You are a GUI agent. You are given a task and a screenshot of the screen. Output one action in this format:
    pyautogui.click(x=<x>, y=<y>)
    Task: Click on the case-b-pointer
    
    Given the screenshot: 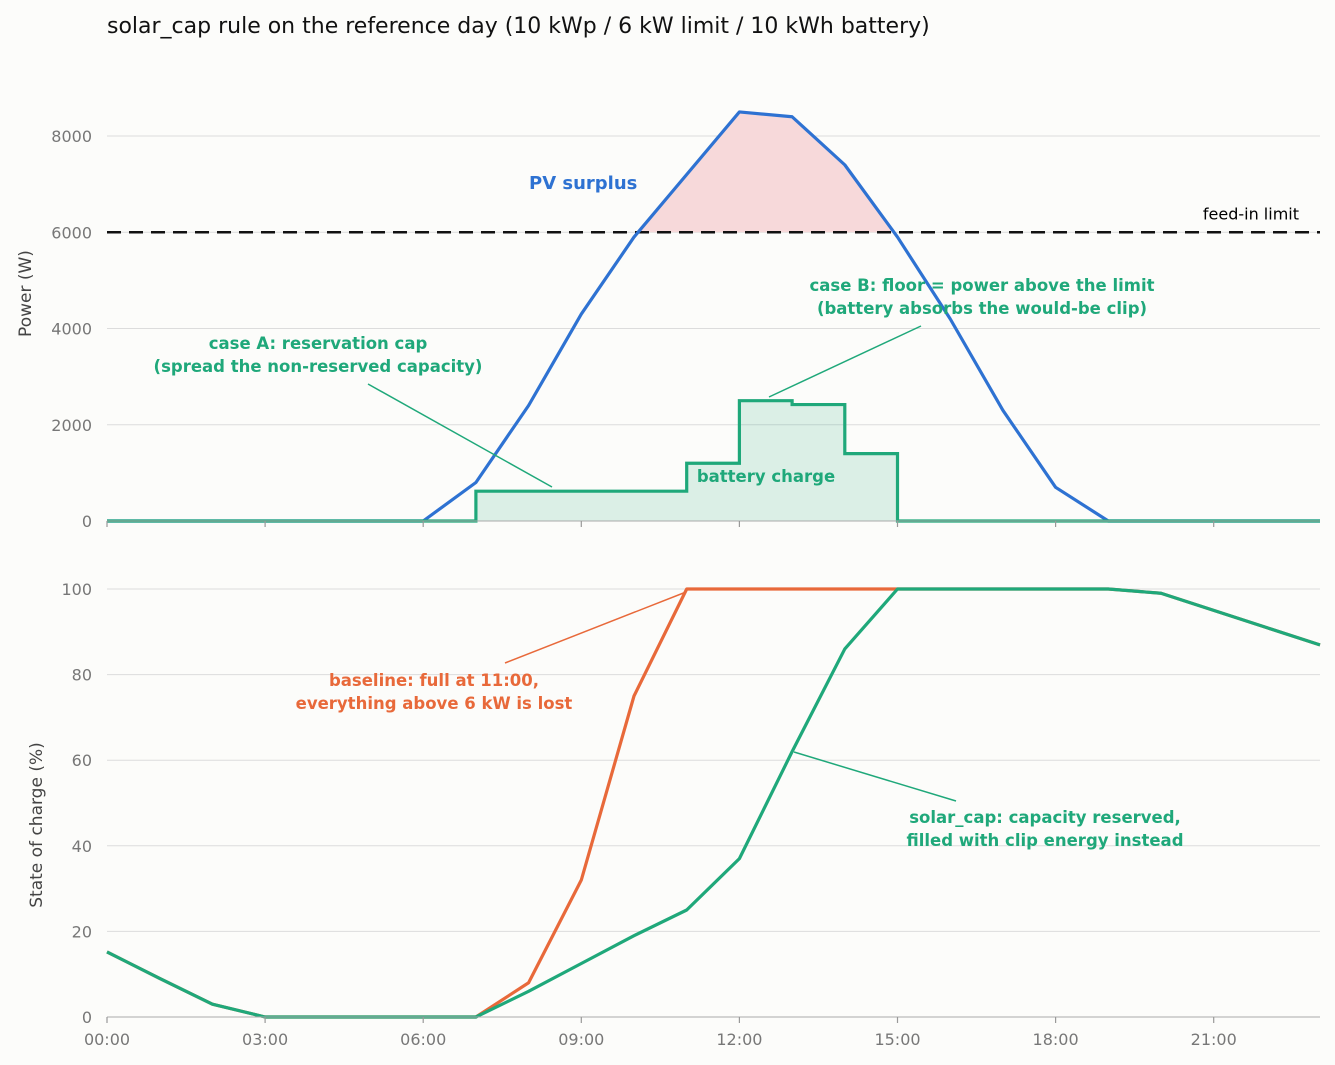 What is the action you would take?
    pyautogui.click(x=845, y=361)
    